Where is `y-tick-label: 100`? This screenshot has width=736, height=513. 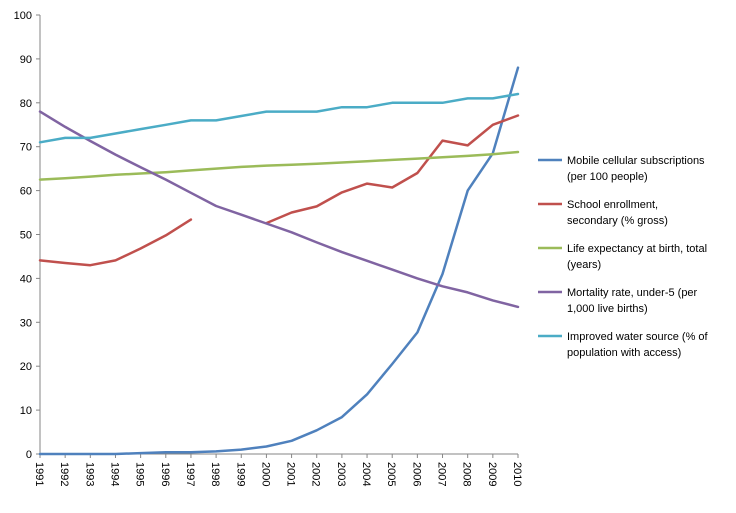 y-tick-label: 100 is located at coordinates (23, 16).